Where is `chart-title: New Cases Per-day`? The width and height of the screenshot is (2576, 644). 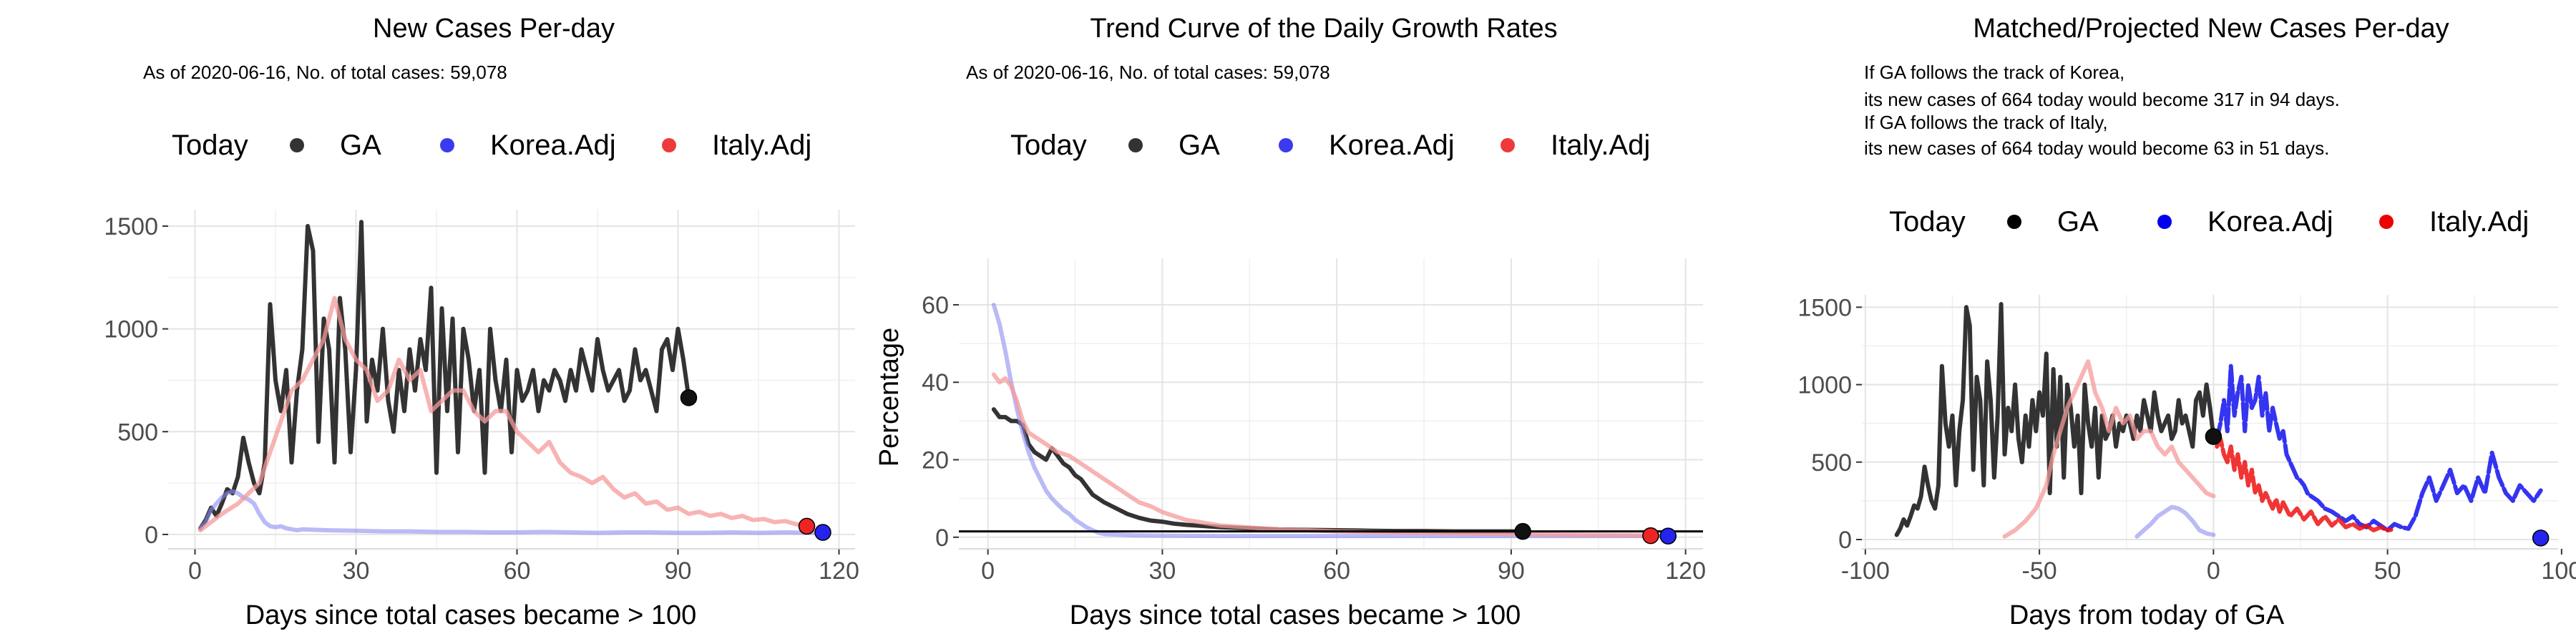
chart-title: New Cases Per-day is located at coordinates (494, 29).